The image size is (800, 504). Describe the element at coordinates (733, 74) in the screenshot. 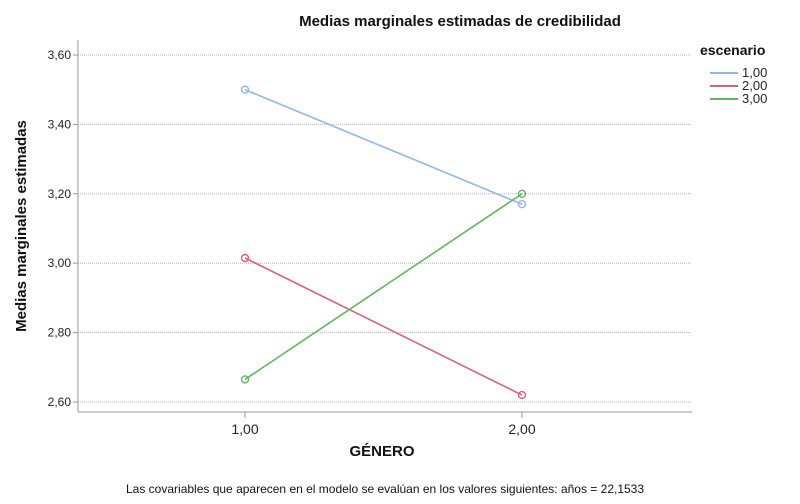

I see `legend: escenario 1,002,003,00` at that location.